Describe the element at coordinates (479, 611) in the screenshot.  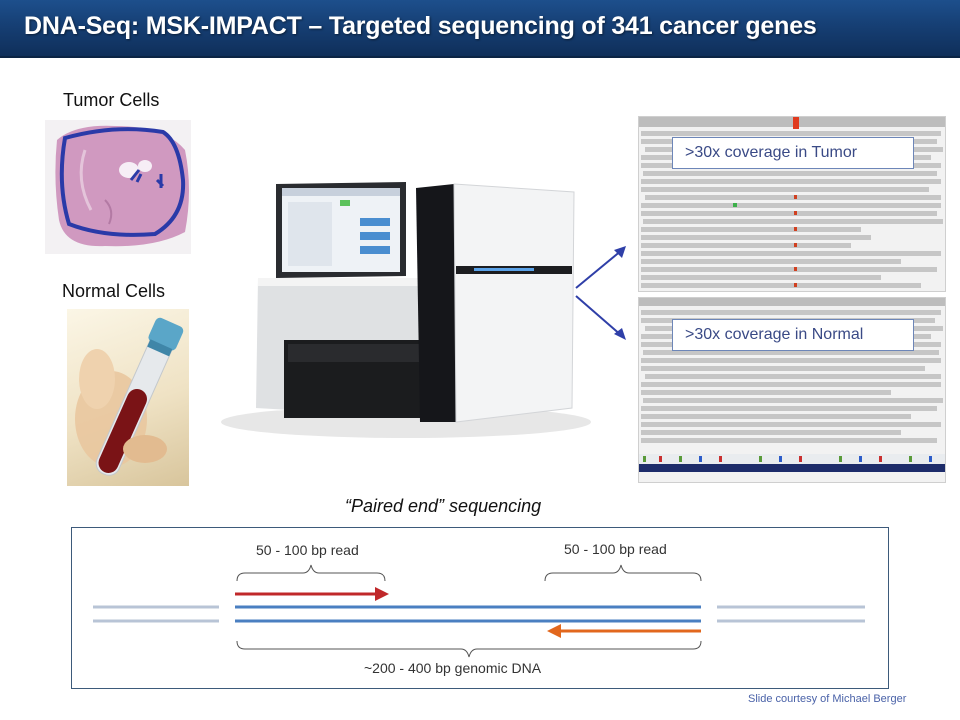
I see `paired-end-graphic` at that location.